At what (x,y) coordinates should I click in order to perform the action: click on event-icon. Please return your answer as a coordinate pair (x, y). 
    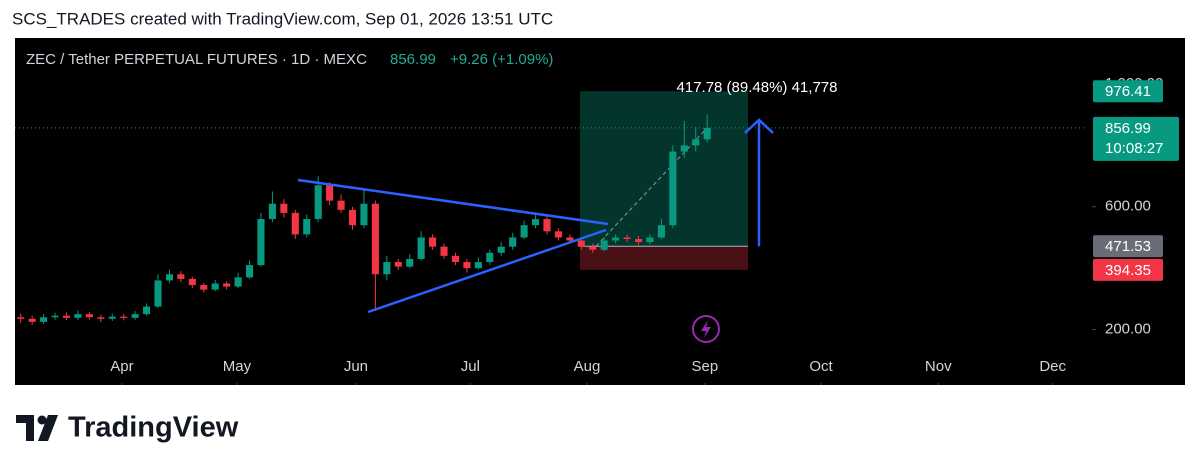
    Looking at the image, I should click on (706, 329).